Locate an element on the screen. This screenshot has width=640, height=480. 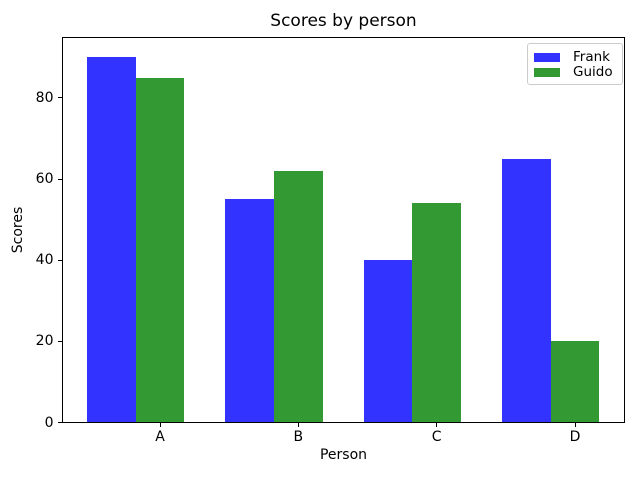
legend-item-frank: Frank is located at coordinates (575, 57).